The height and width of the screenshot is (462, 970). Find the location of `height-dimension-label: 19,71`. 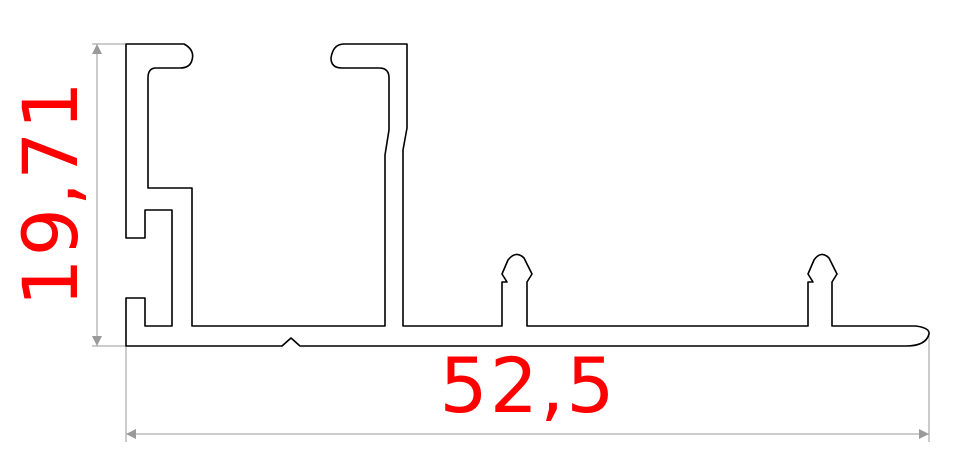

height-dimension-label: 19,71 is located at coordinates (50, 193).